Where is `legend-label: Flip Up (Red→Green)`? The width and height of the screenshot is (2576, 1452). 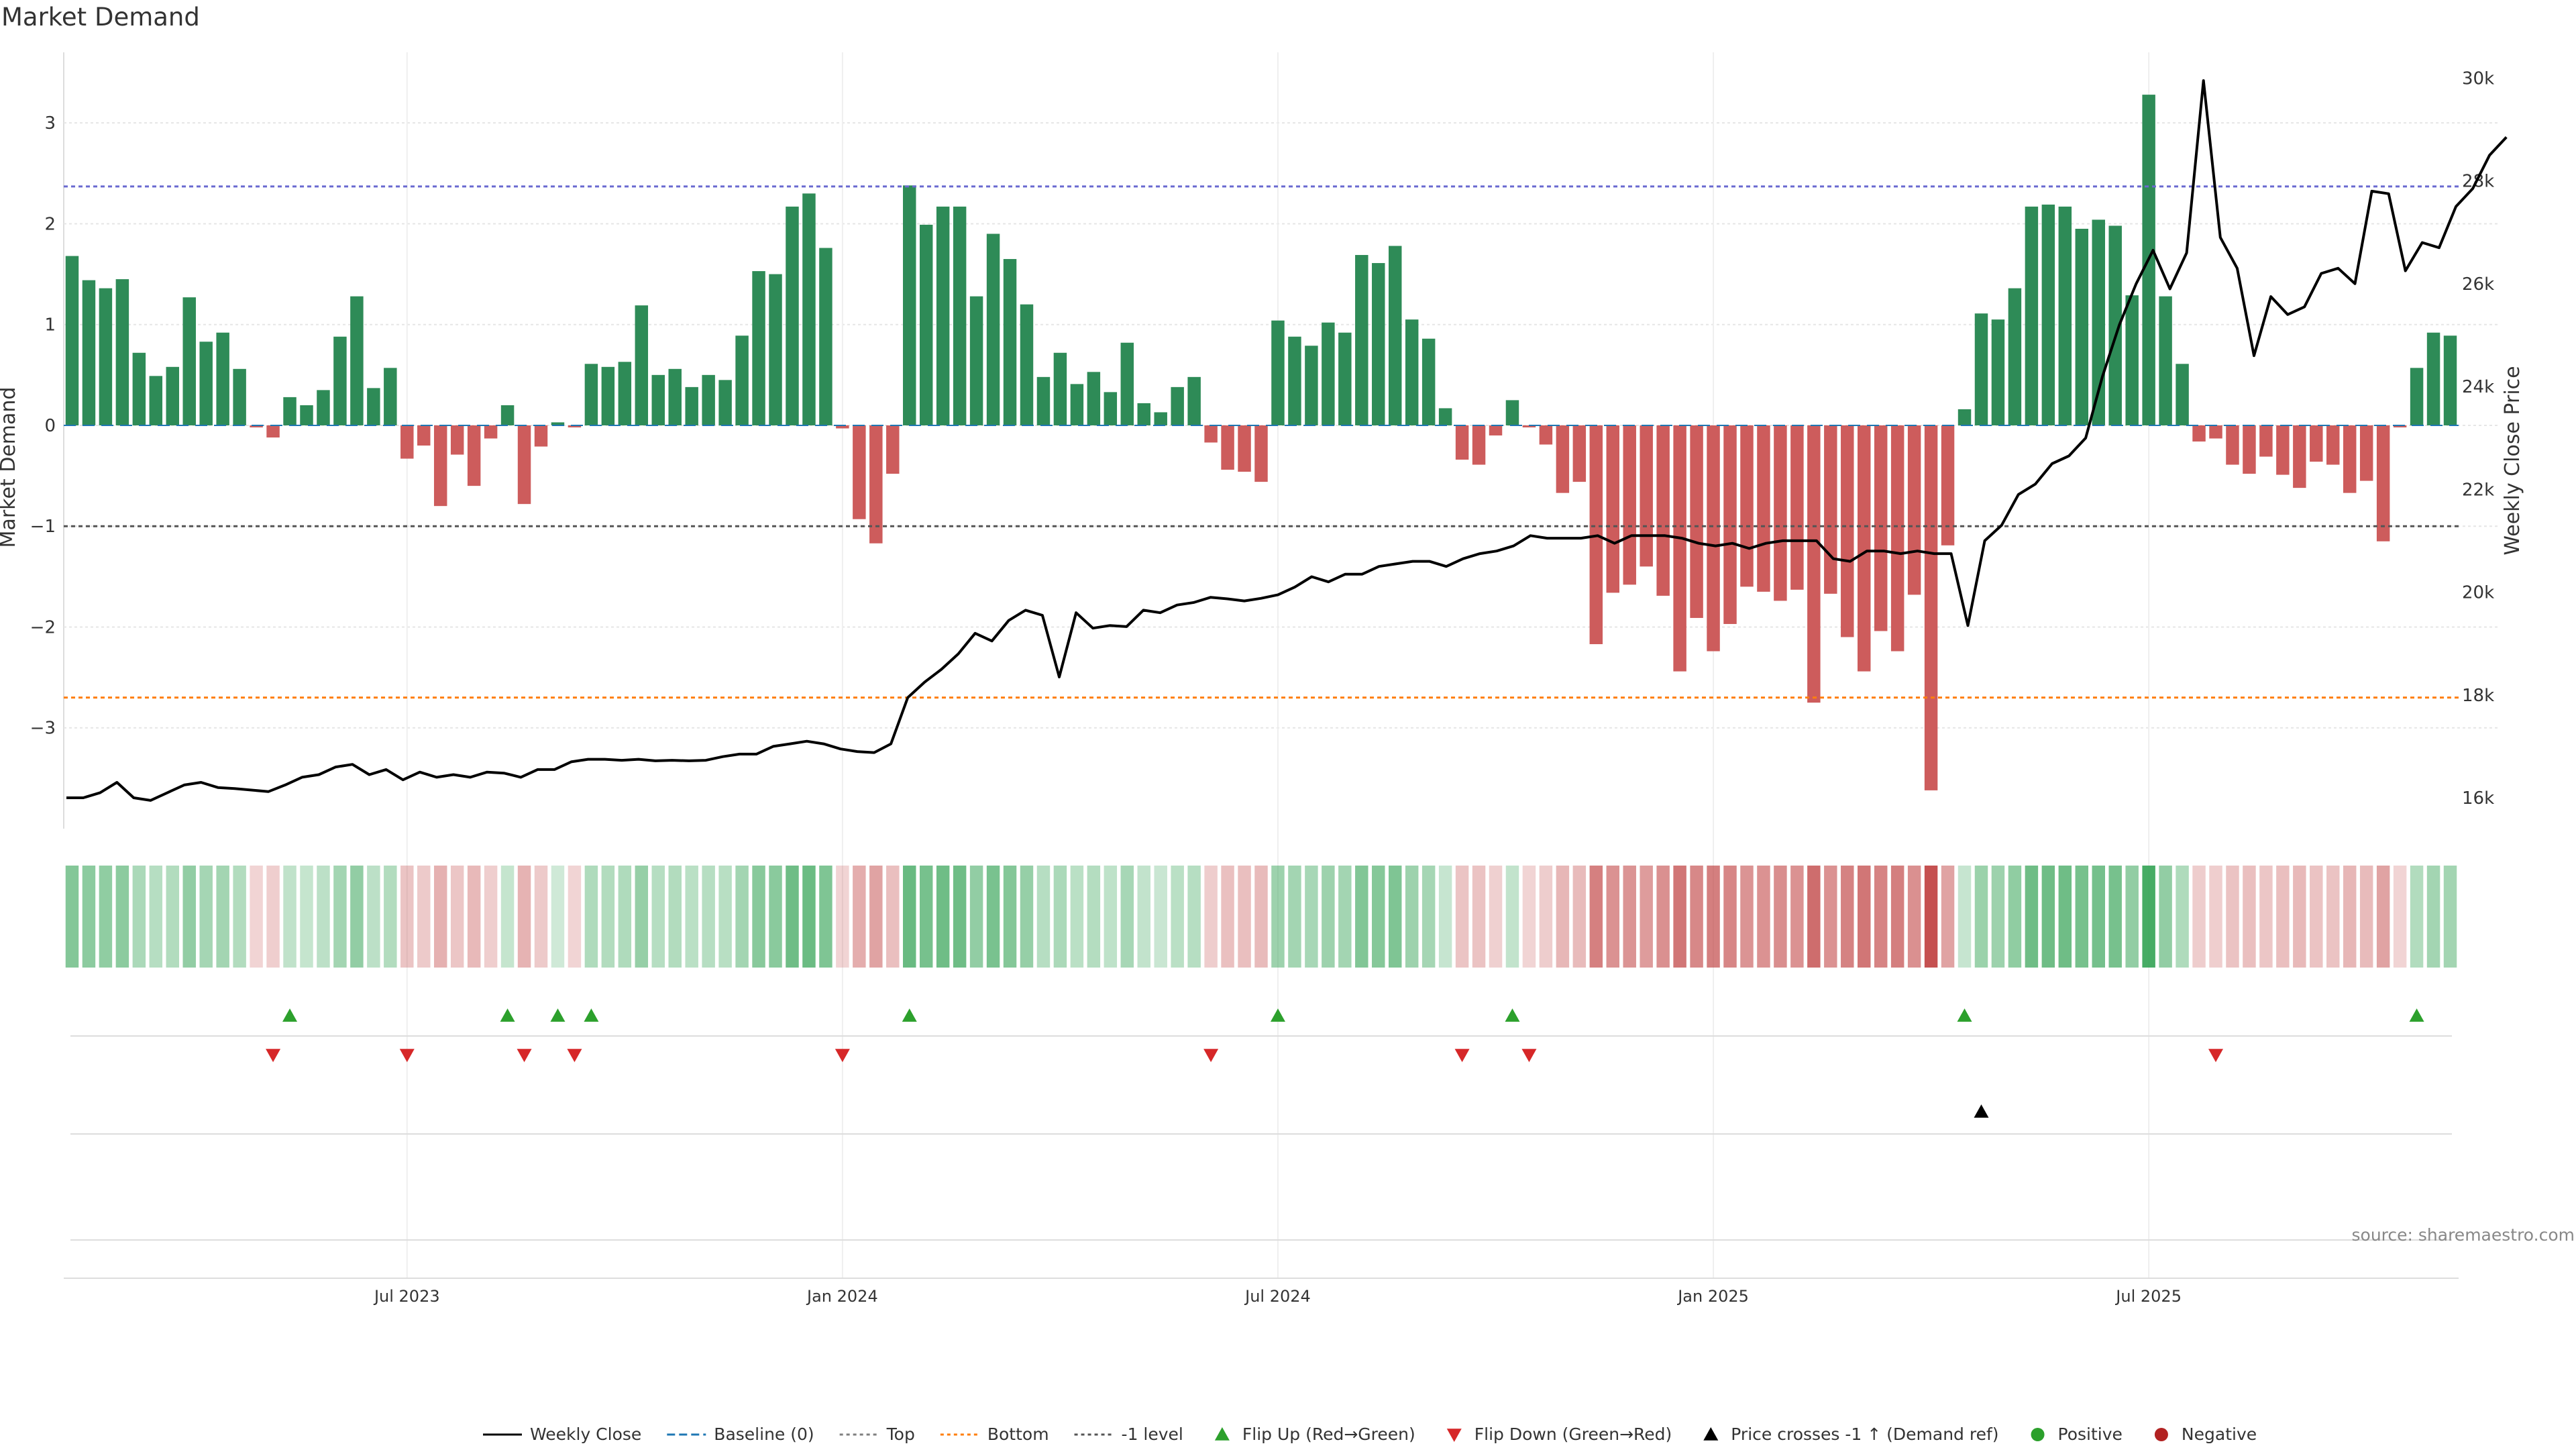
legend-label: Flip Up (Red→Green) is located at coordinates (1328, 1434).